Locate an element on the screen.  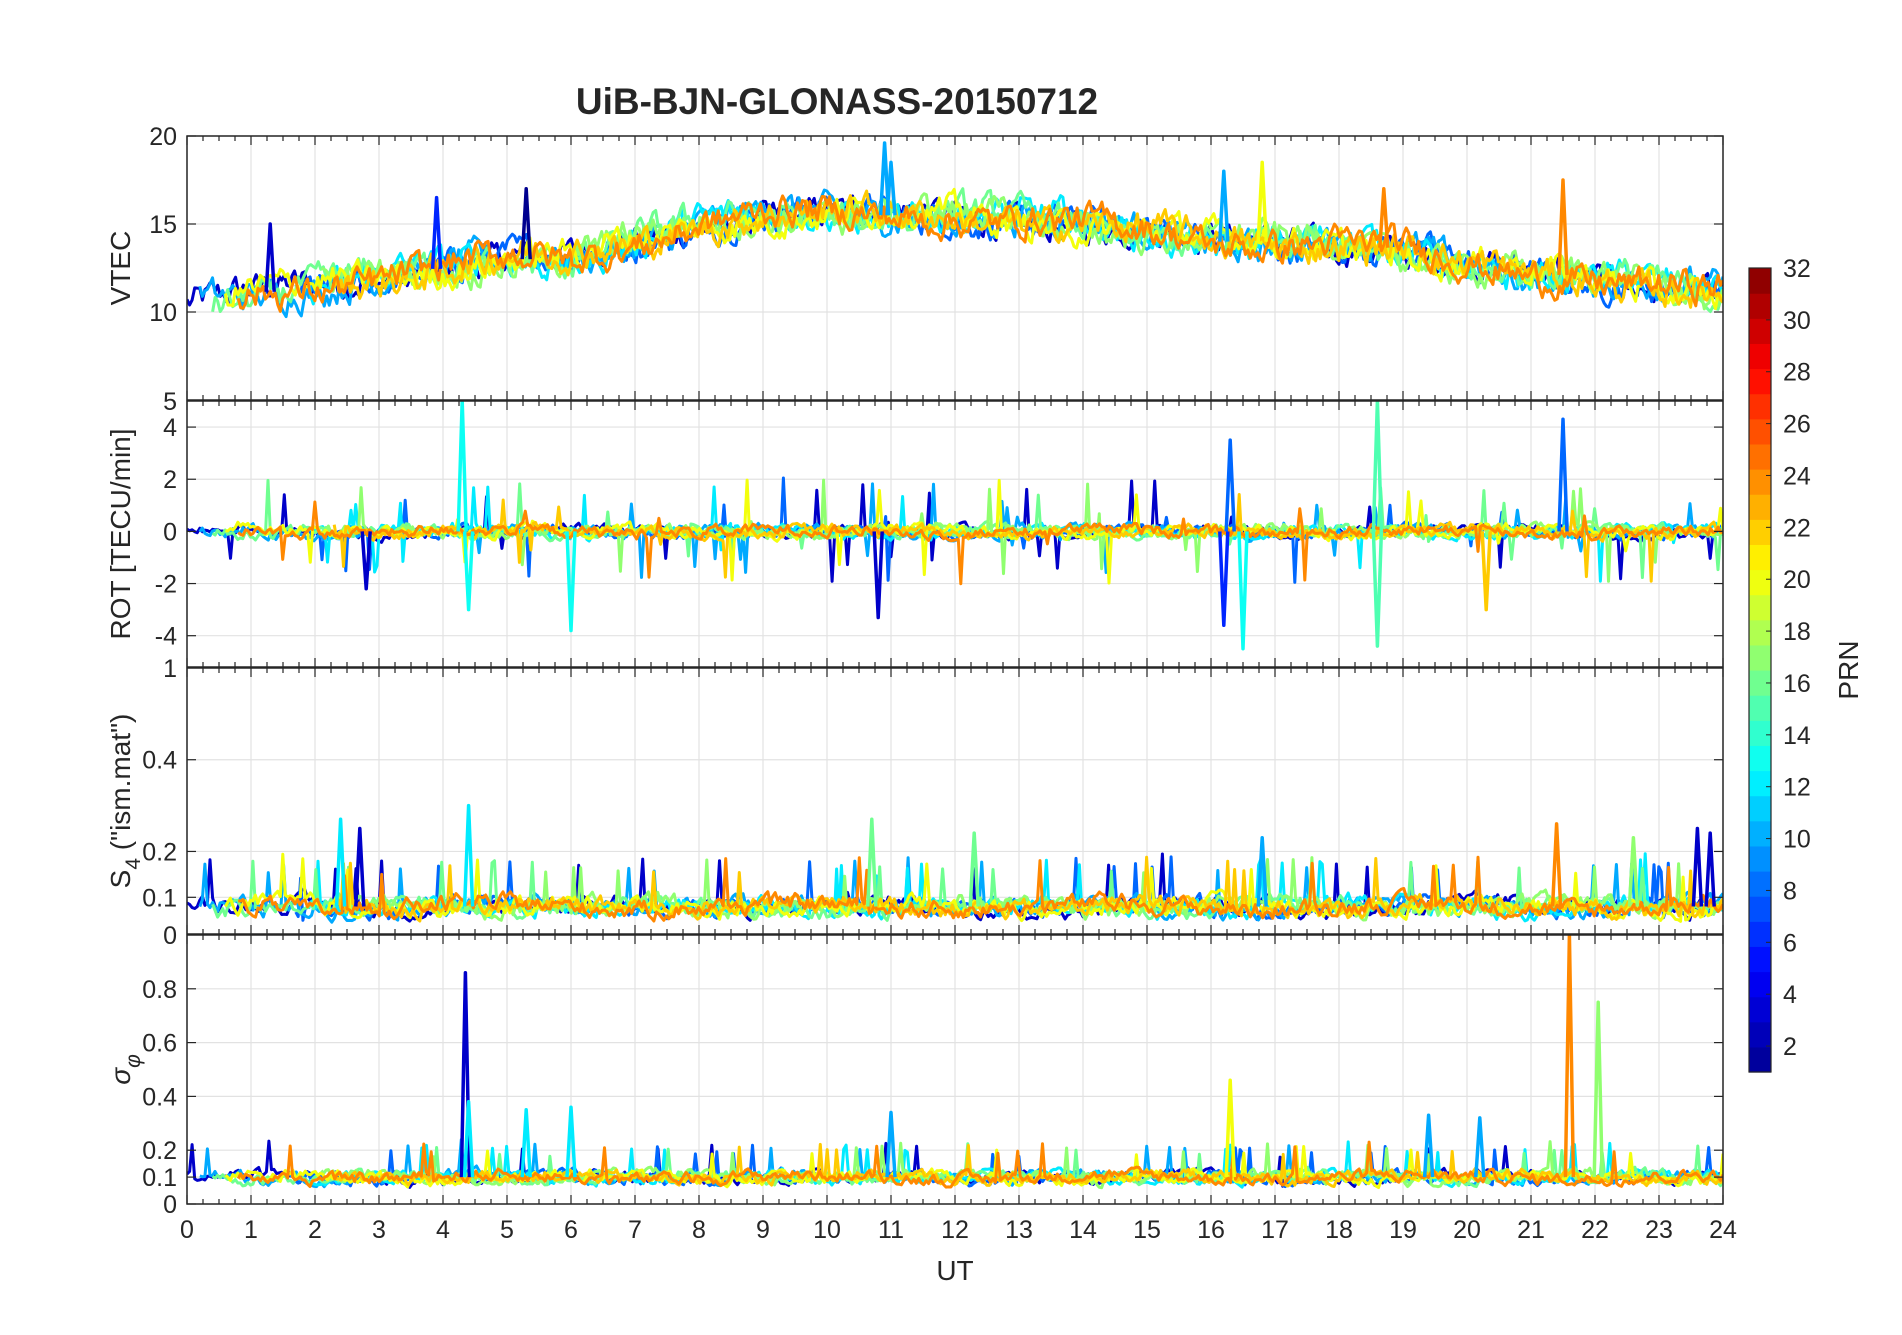
x-tick-label: 11 is located at coordinates (891, 1230).